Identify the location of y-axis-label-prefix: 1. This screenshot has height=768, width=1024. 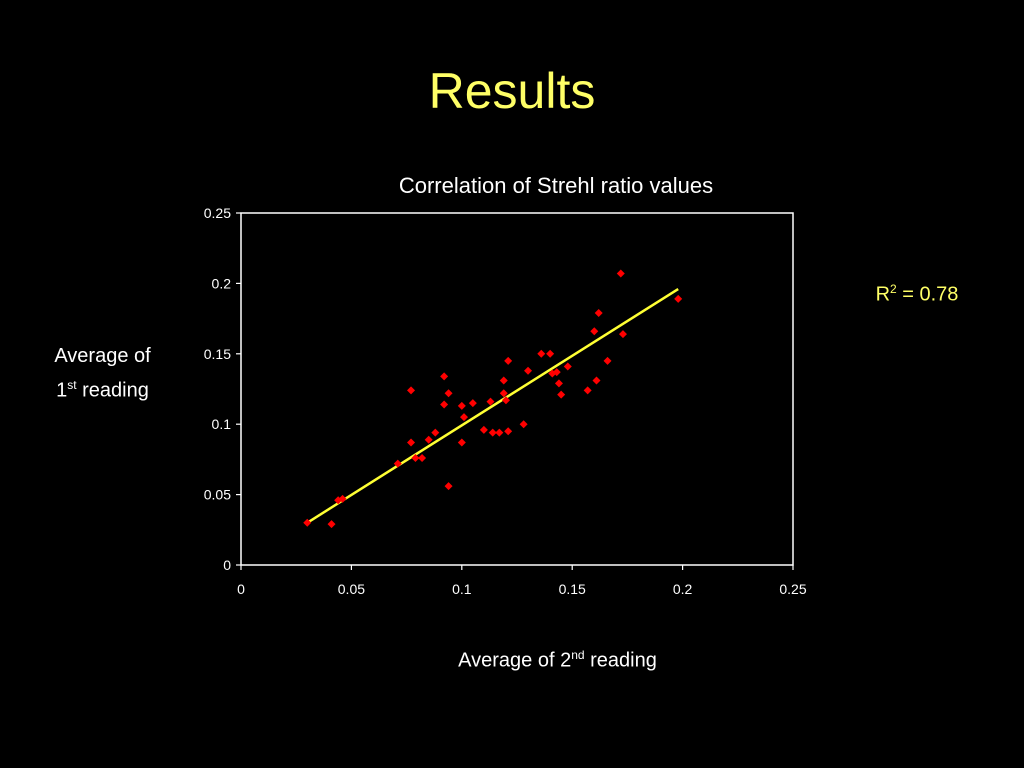
(62, 390).